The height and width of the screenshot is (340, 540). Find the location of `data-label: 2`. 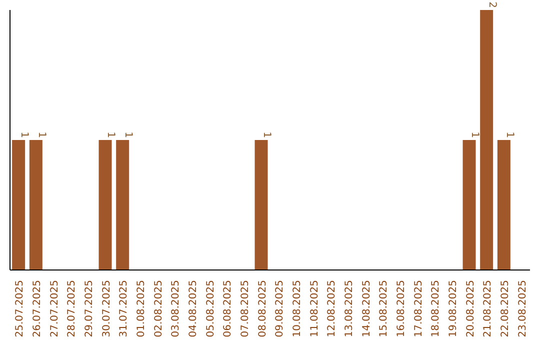

data-label: 2 is located at coordinates (492, 5).